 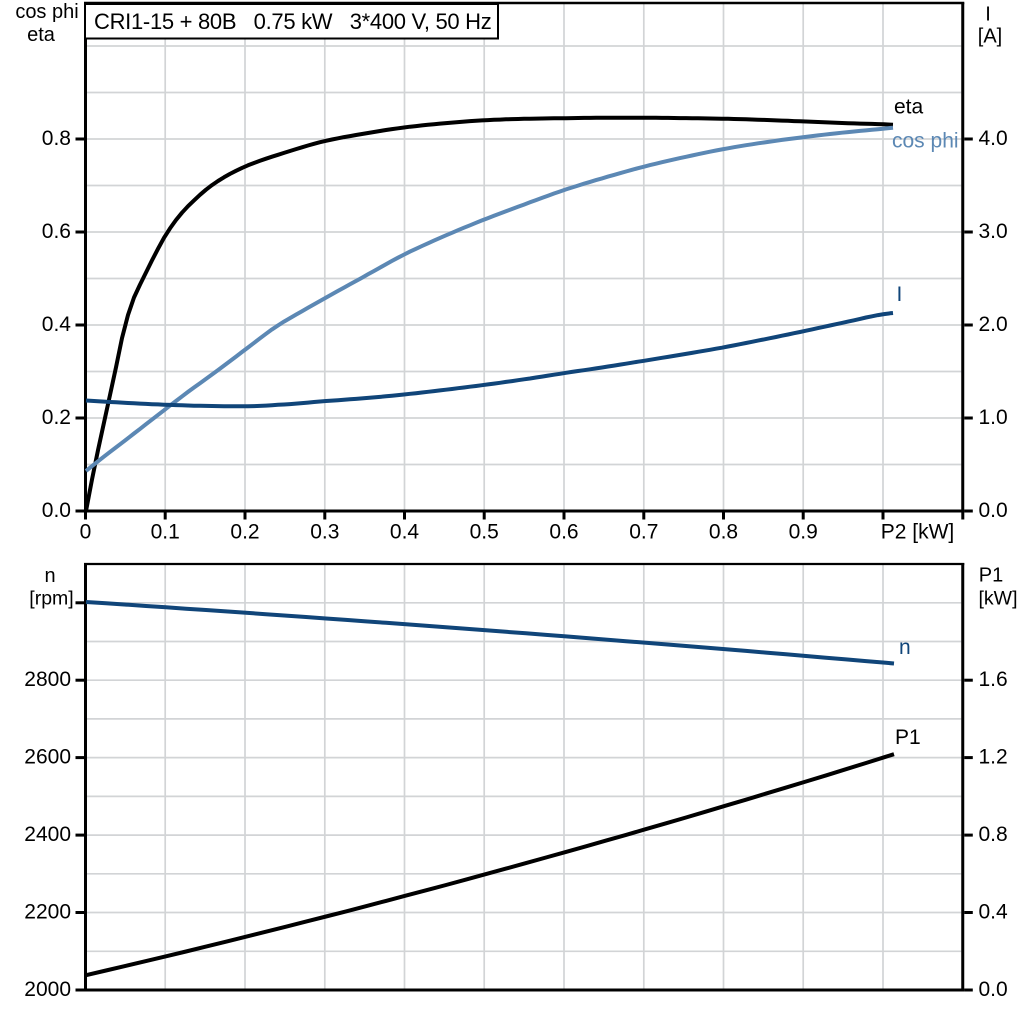 What do you see at coordinates (993, 231) in the screenshot?
I see `svg-text: 3.0` at bounding box center [993, 231].